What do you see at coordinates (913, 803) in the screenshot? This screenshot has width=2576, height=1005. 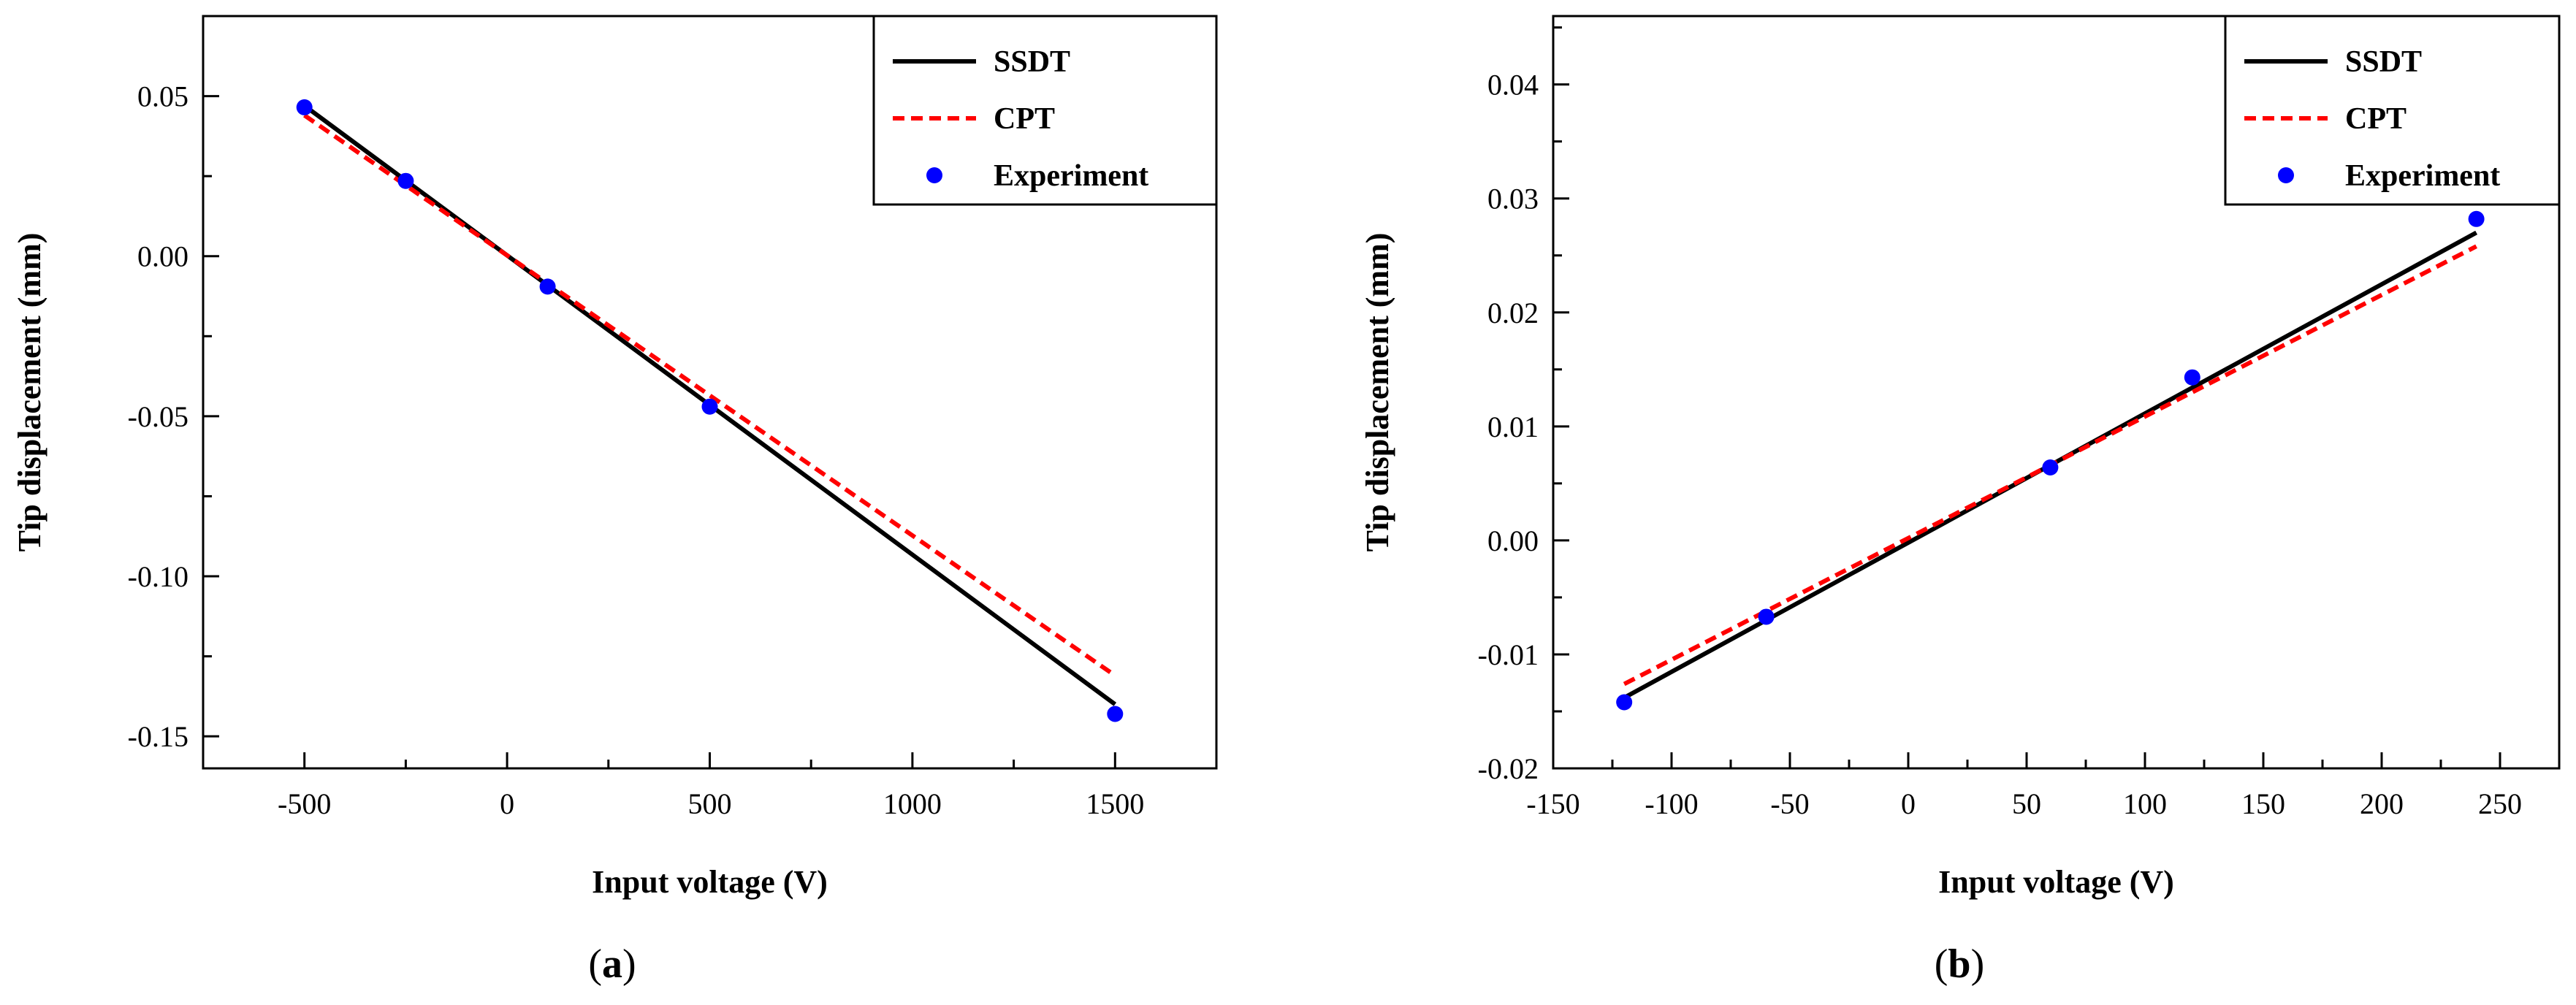 I see `x-tick-label: 1000` at bounding box center [913, 803].